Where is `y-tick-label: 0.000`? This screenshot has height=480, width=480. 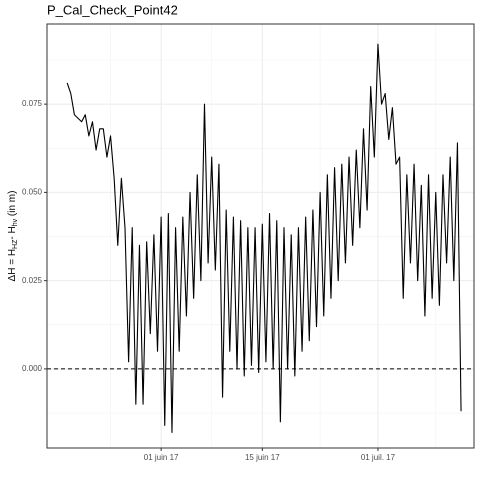
y-tick-label: 0.000 is located at coordinates (32, 368).